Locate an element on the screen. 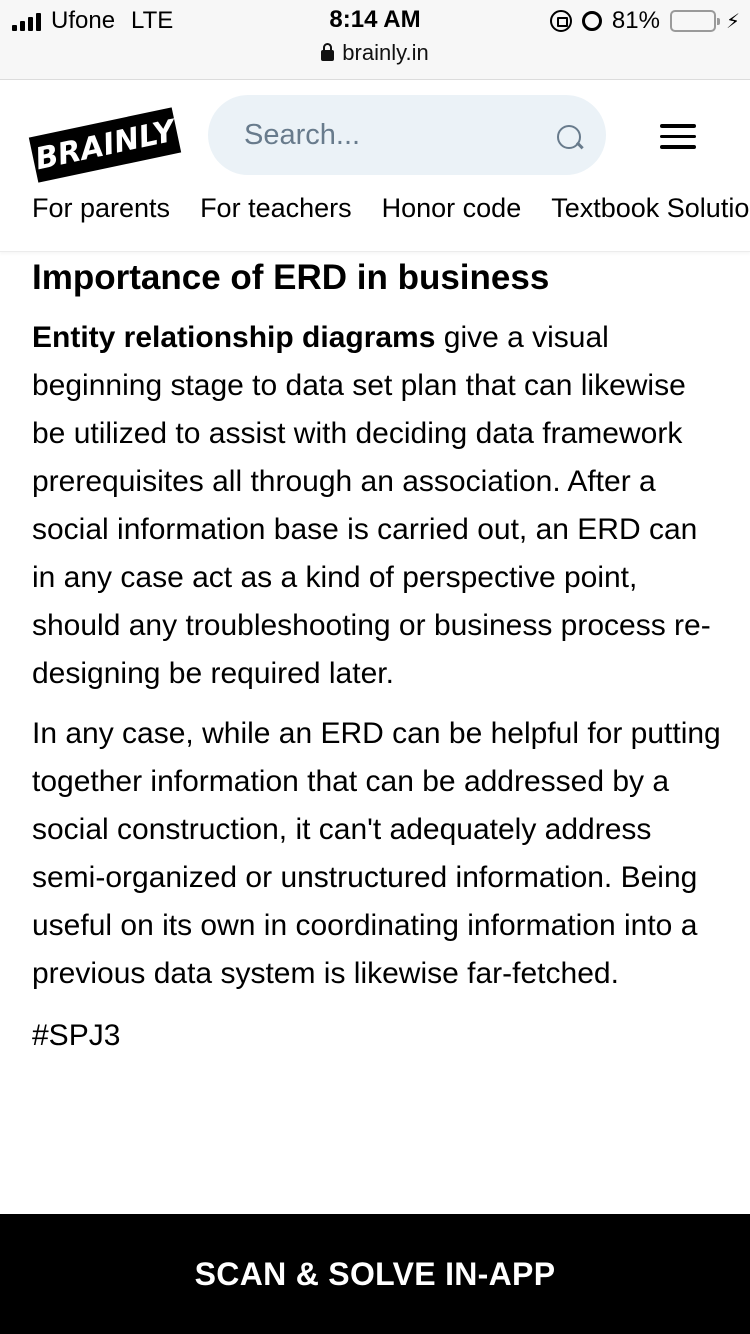 The image size is (750, 1334). nav-honor-code: Honor code is located at coordinates (451, 208).